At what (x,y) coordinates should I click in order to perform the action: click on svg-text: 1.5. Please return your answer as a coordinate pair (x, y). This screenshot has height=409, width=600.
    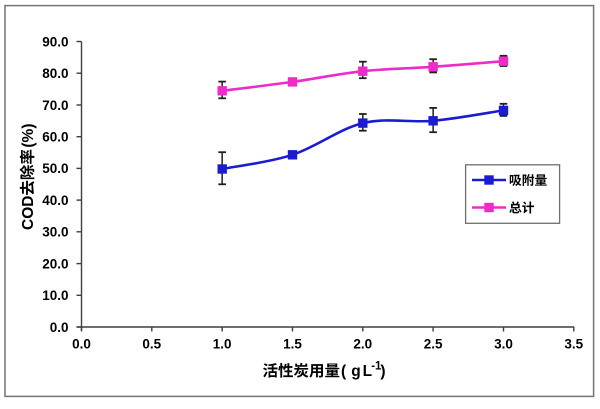
    Looking at the image, I should click on (292, 344).